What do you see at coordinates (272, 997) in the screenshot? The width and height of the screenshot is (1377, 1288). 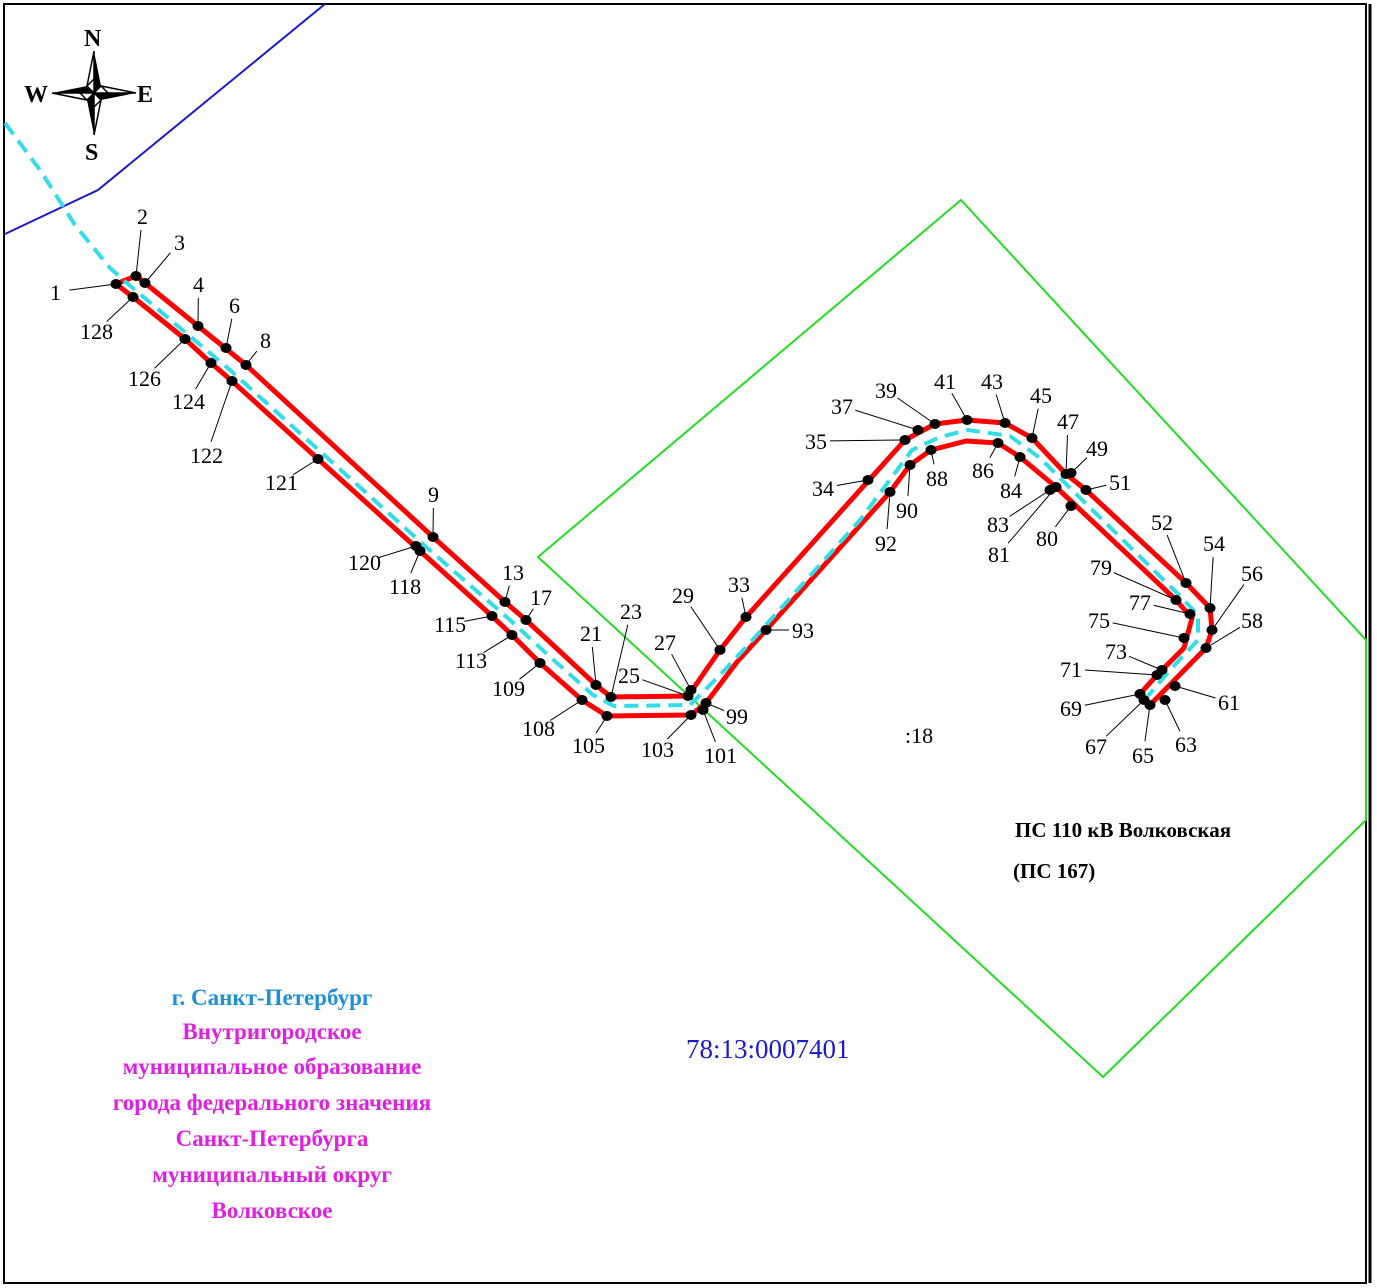 I see `admin-city-label: г. Санкт-Петербург` at bounding box center [272, 997].